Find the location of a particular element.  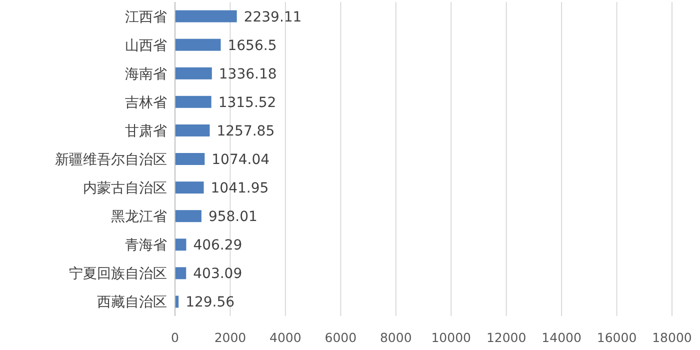

data-label: 129.56 is located at coordinates (210, 302).